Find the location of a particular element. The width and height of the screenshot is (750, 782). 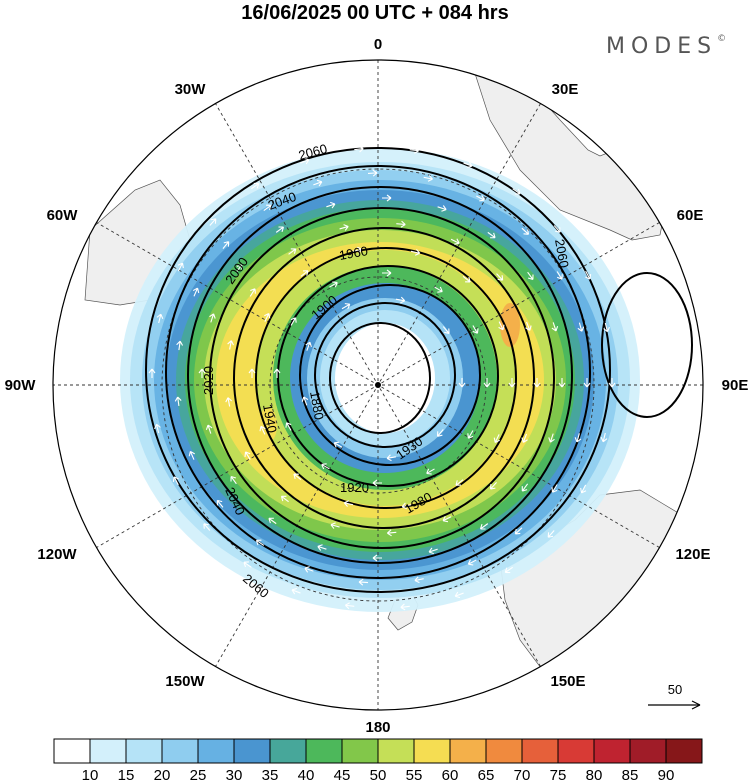

reference-vector-arrowhead-icon is located at coordinates (696, 705).